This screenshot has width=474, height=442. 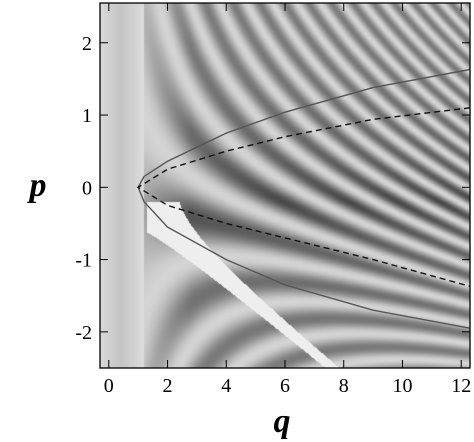 I want to click on x-tick-label: 2, so click(x=168, y=386).